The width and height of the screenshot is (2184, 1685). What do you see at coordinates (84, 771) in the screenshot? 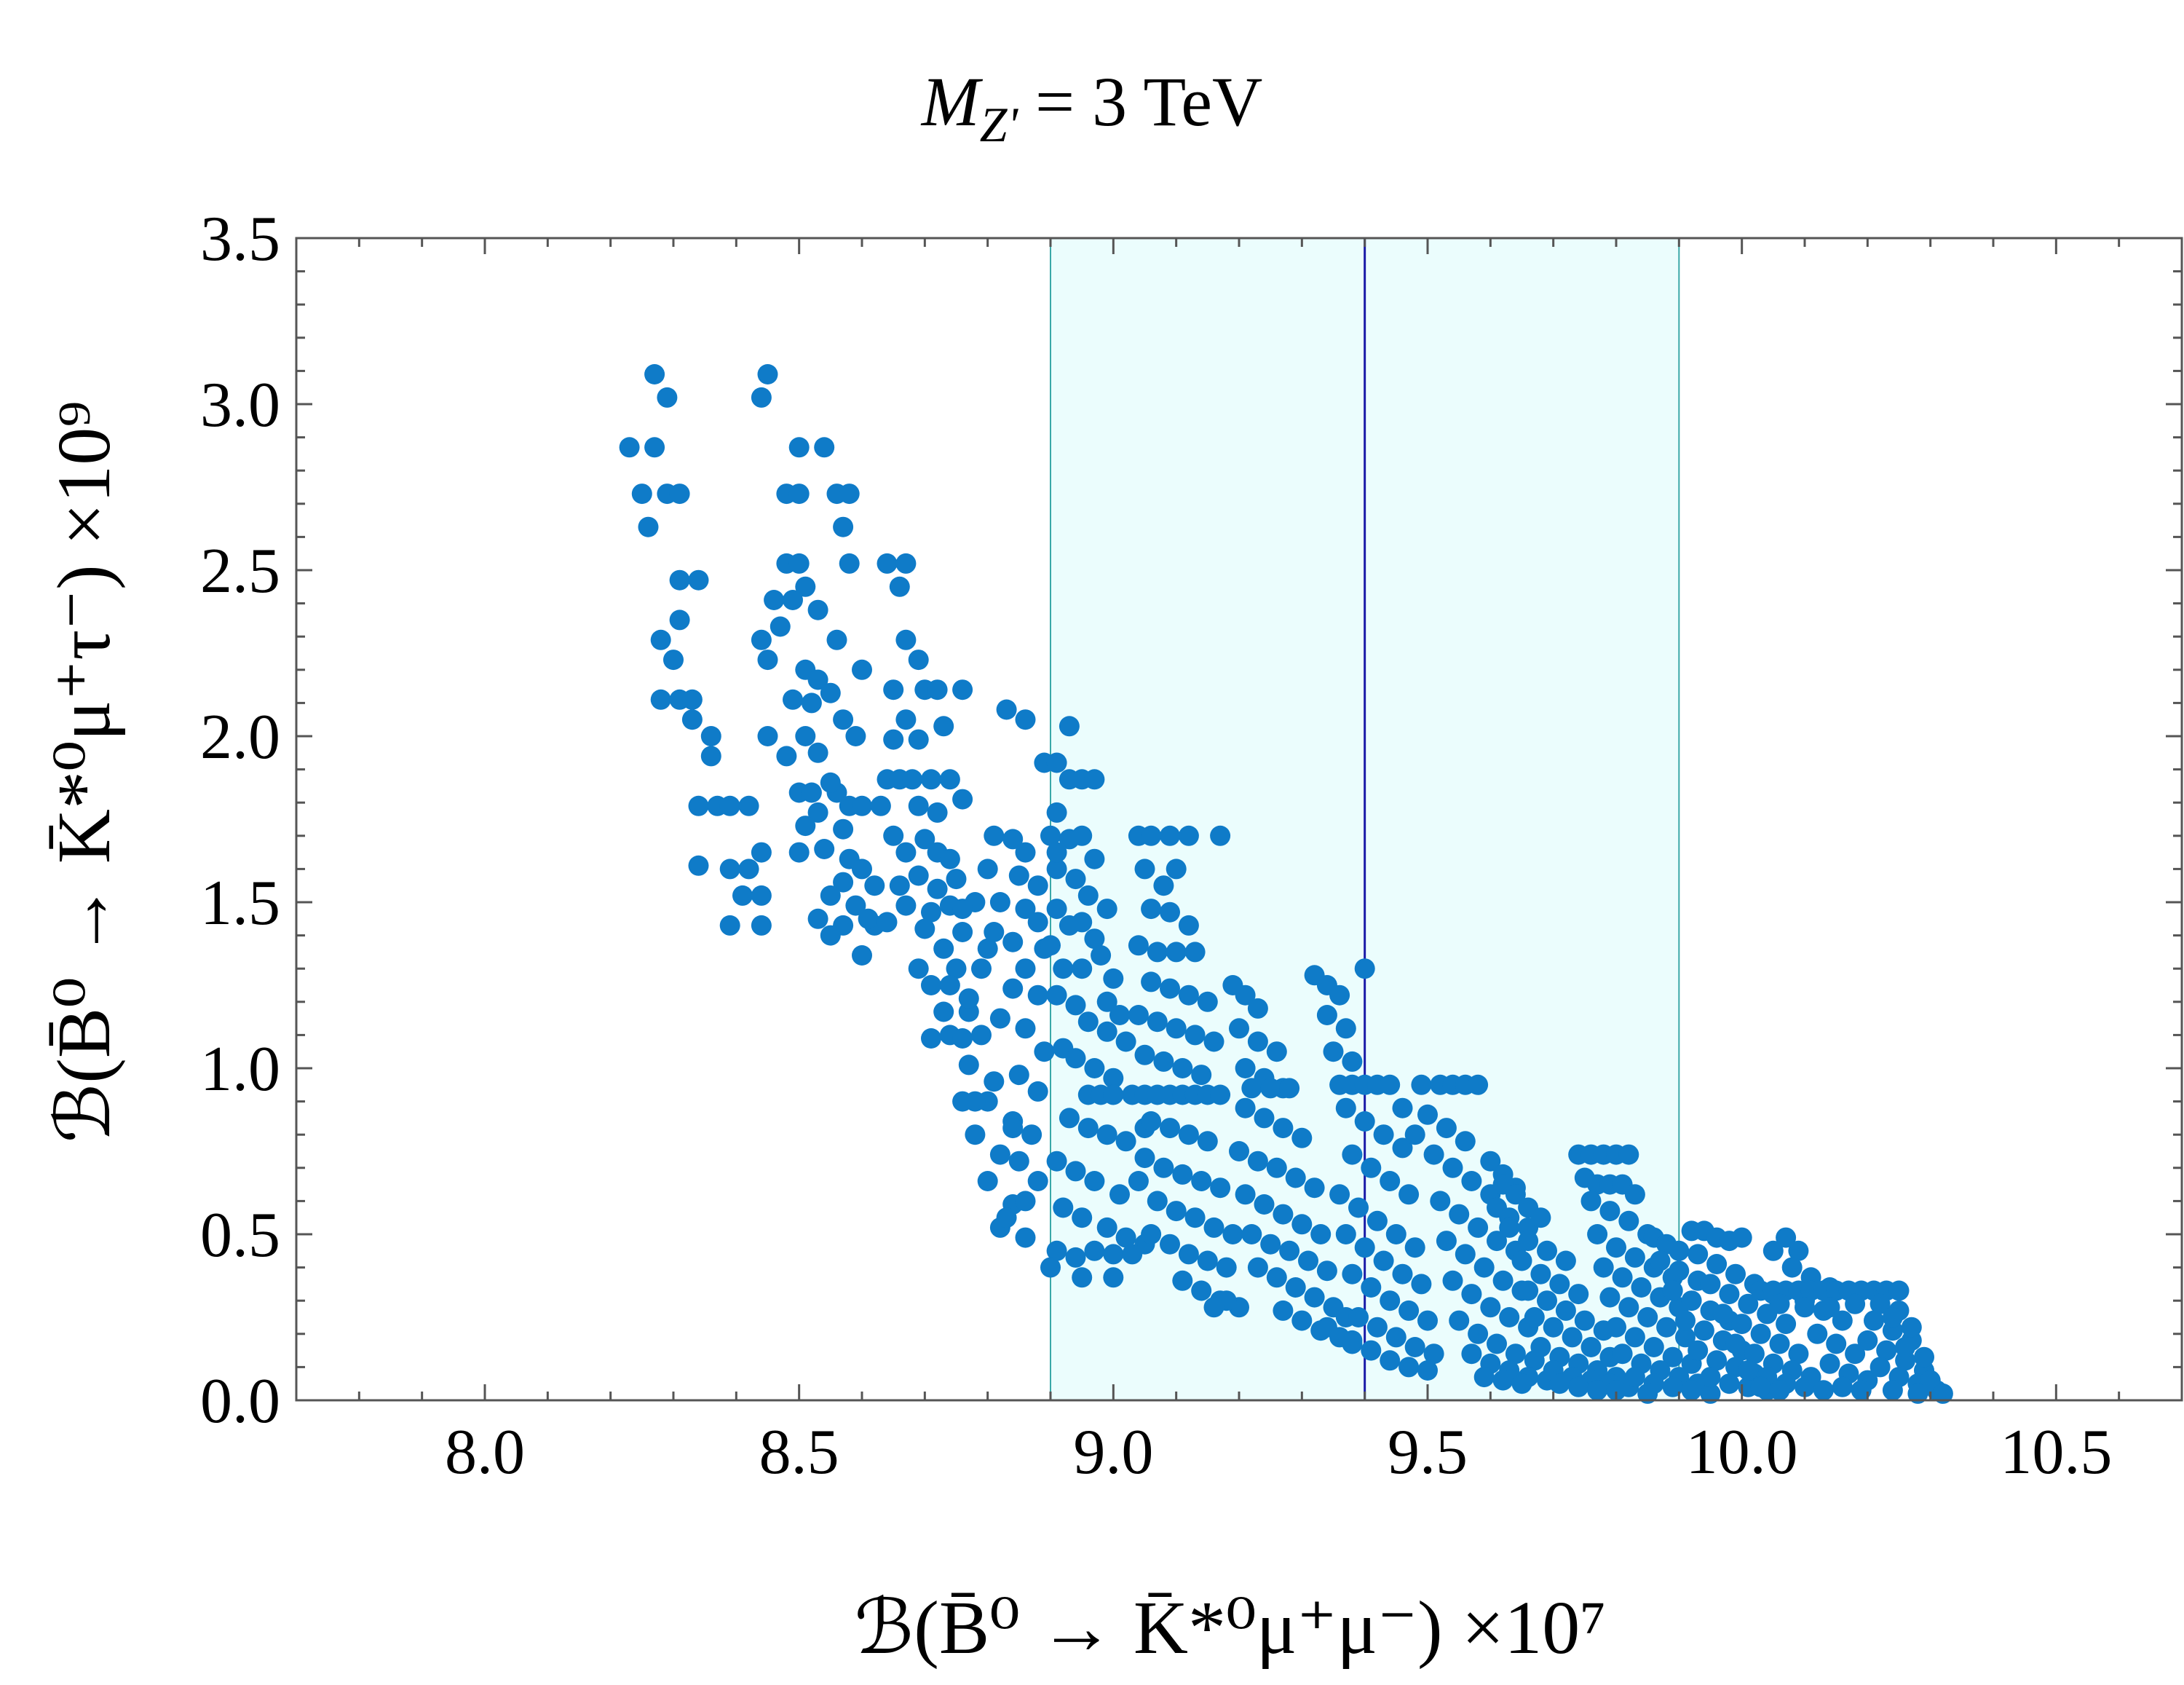
I see `y-axis-label: ℬ(B̄⁰ → K̄*⁰μ⁺τ⁻) ×10⁹` at bounding box center [84, 771].